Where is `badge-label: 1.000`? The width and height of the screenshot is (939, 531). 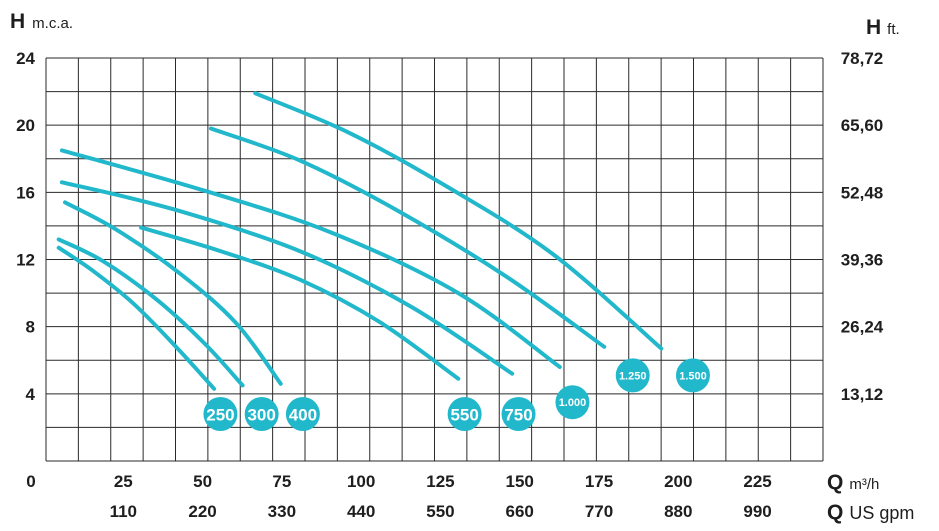
badge-label: 1.000 is located at coordinates (573, 403).